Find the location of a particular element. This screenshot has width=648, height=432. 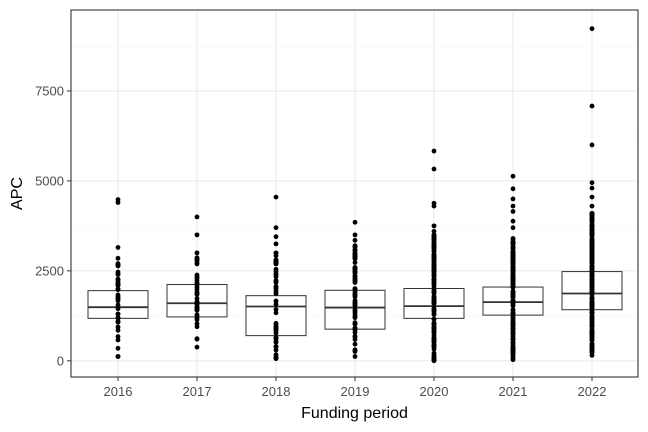

y-axis-title: APC is located at coordinates (17, 193).